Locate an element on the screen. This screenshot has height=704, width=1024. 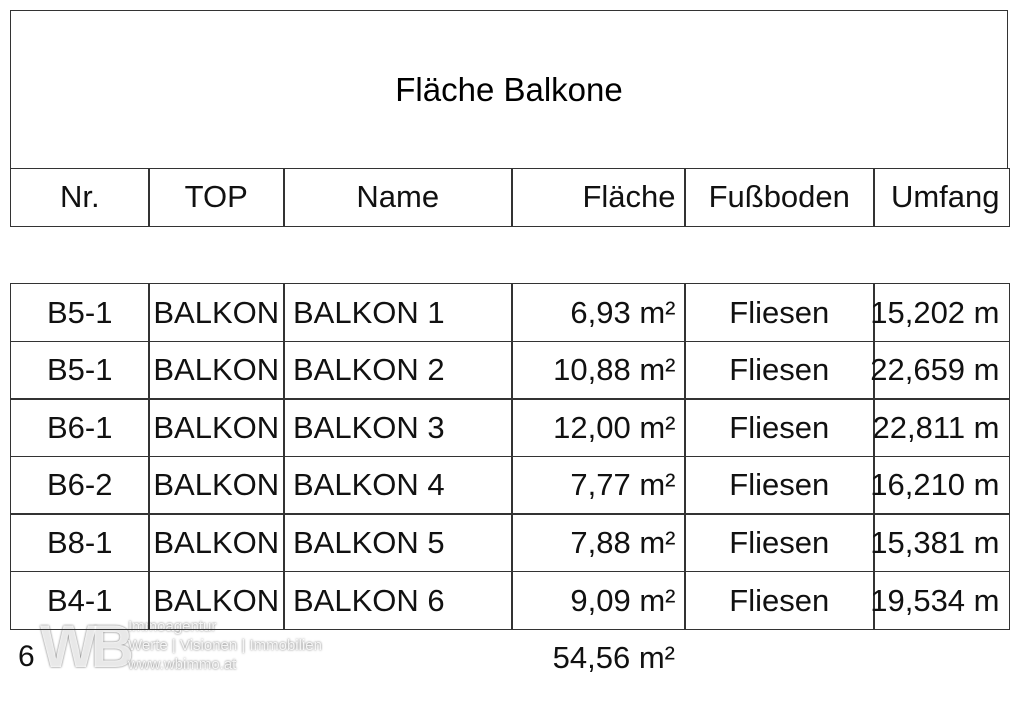
watermark-name: Immoagentur is located at coordinates (172, 626).